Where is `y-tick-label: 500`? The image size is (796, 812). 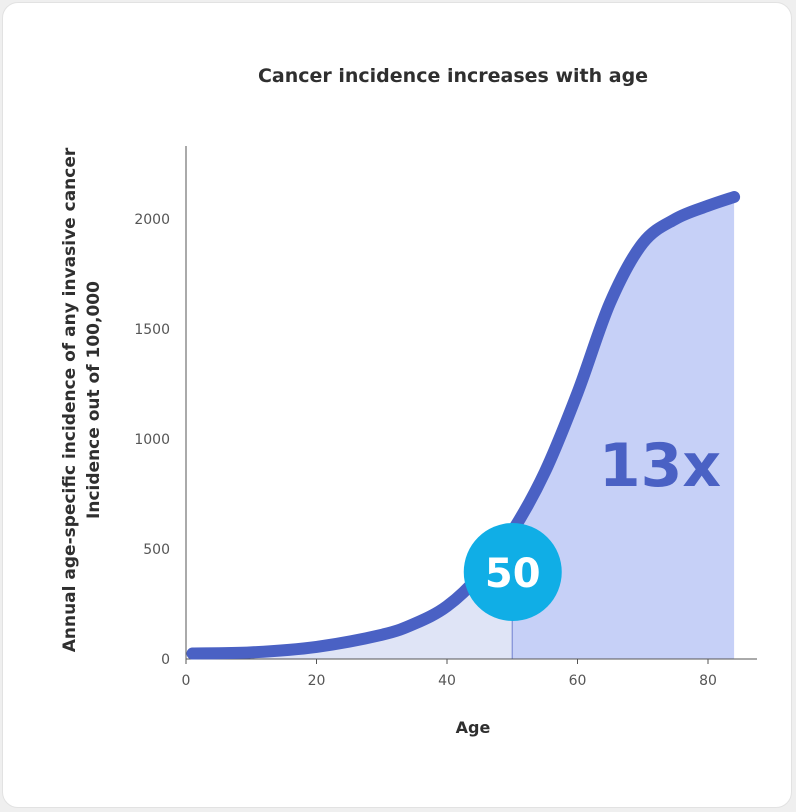
y-tick-label: 500 is located at coordinates (156, 550).